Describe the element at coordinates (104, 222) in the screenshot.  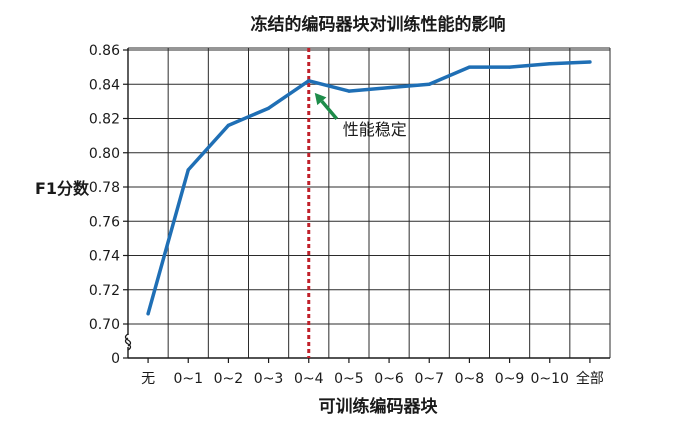
I see `y-tick-label: 0.76` at that location.